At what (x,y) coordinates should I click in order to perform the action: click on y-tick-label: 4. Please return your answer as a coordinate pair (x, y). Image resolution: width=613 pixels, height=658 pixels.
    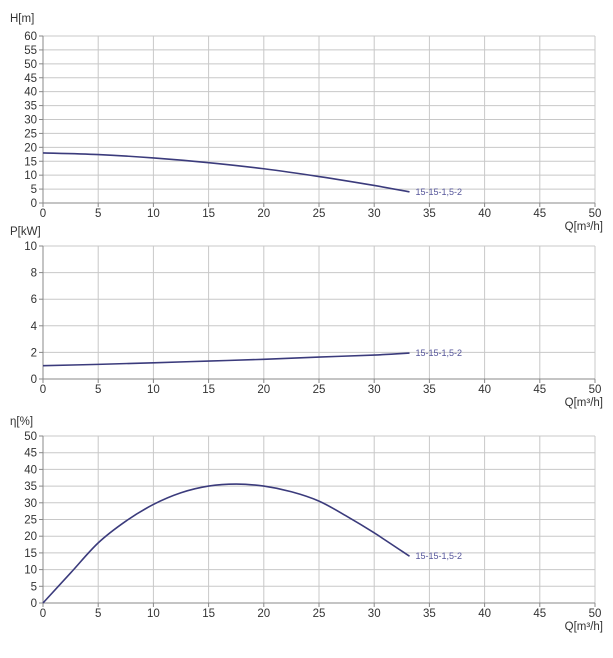
    Looking at the image, I should click on (34, 327).